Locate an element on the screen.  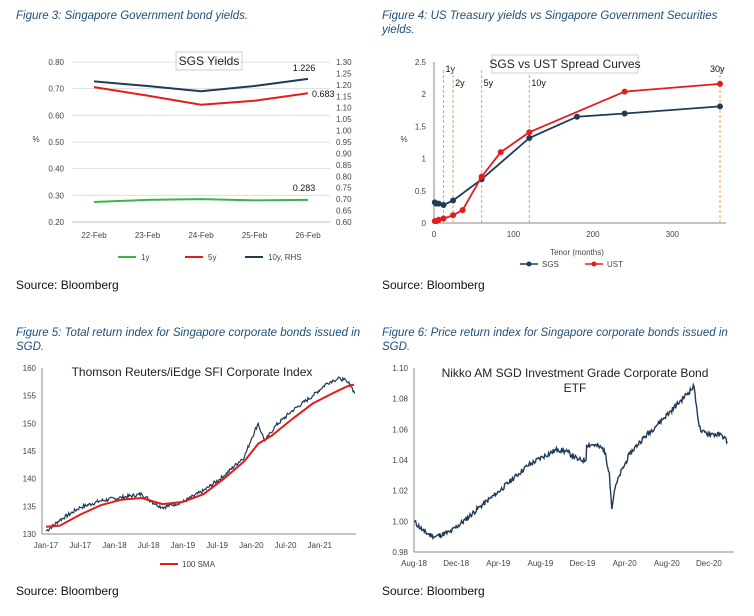
fig4-y-tick-label: 1 is located at coordinates (424, 159).